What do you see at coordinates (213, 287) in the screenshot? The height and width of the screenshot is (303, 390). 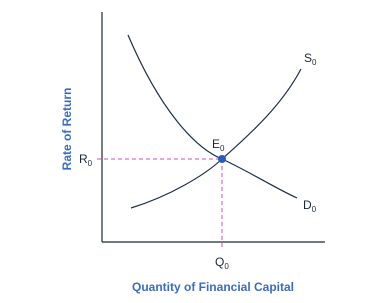 I see `x-axis-title: Quantity of Financial Capital` at bounding box center [213, 287].